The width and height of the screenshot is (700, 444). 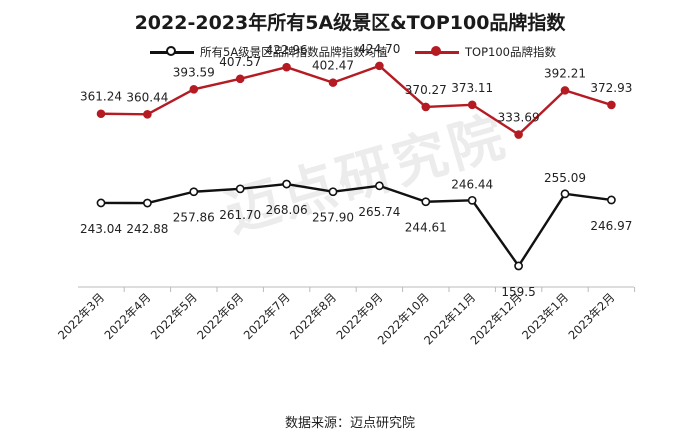 I want to click on label-top100-9: 333.69, so click(x=519, y=118).